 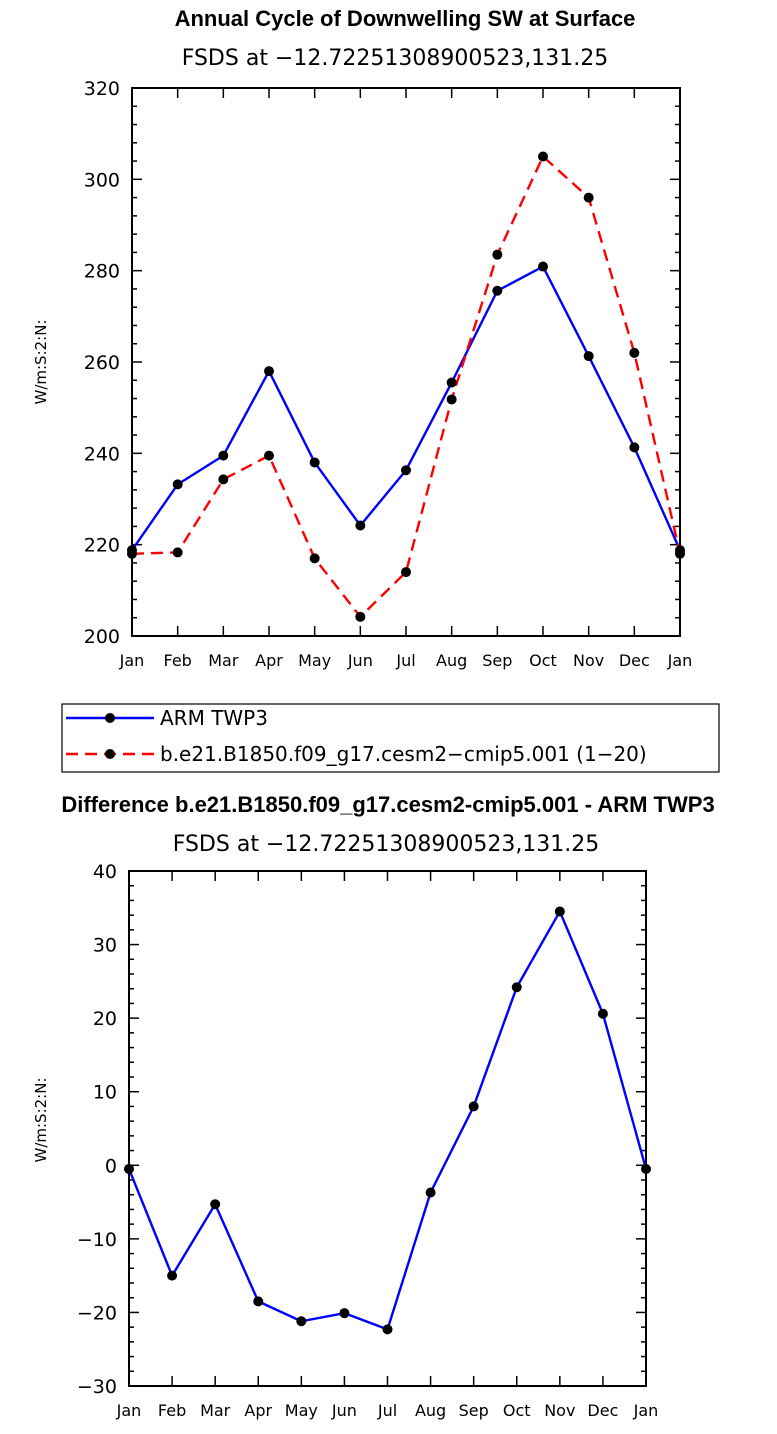 What do you see at coordinates (97, 1240) in the screenshot?
I see `y-tick-label: −10` at bounding box center [97, 1240].